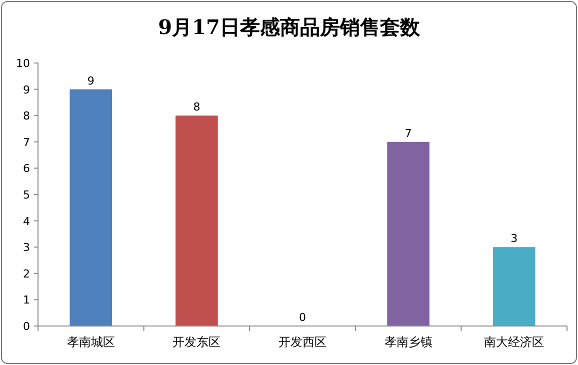  Describe the element at coordinates (26, 169) in the screenshot. I see `y-tick-label: 6` at that location.